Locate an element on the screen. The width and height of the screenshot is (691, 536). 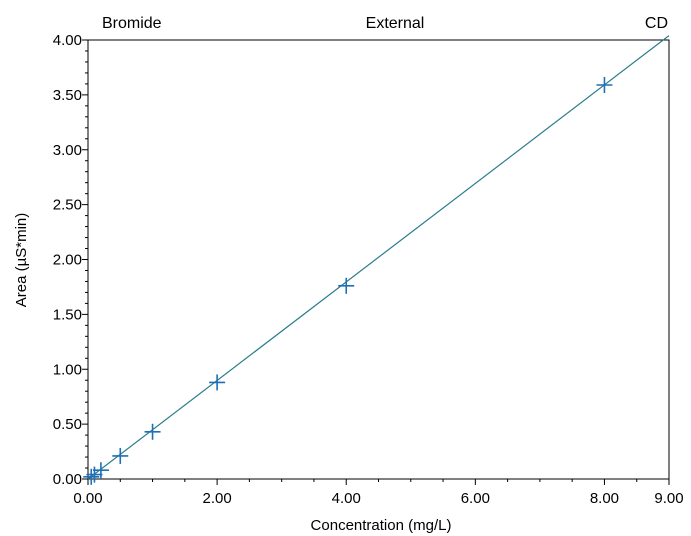
y-tick-label: 4.00 is located at coordinates (67, 40).